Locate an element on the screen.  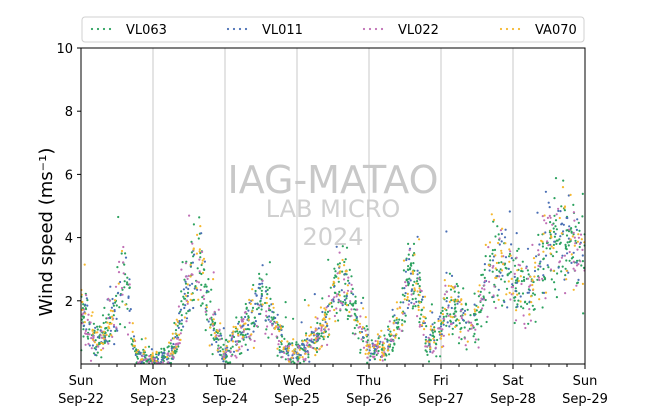
x-tick-day-4: Thu is located at coordinates (368, 381).